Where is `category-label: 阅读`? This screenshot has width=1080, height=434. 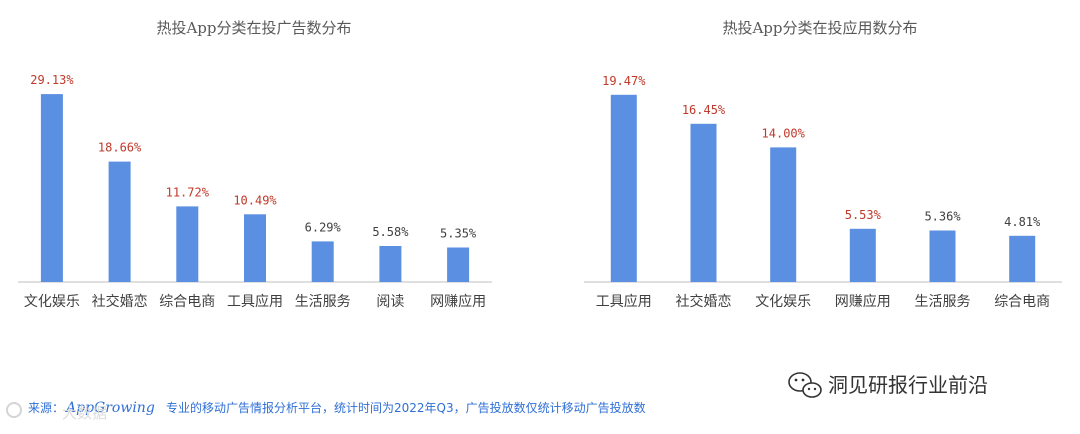
category-label: 阅读 is located at coordinates (390, 301).